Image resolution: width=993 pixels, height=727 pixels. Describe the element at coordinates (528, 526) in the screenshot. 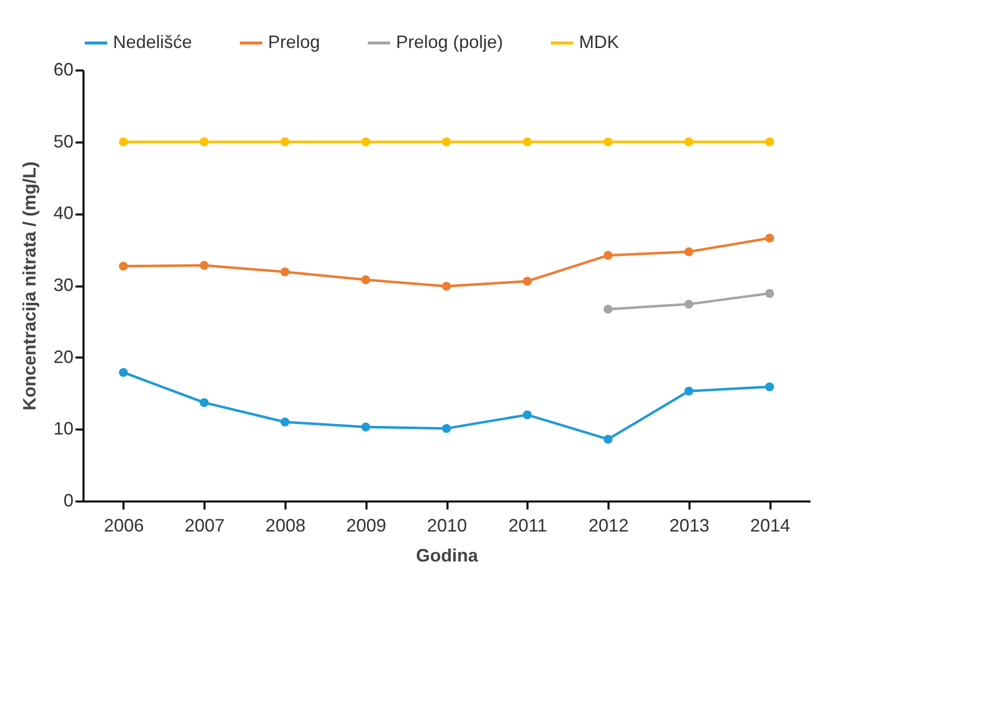

I see `x-tick-label: 2011` at that location.